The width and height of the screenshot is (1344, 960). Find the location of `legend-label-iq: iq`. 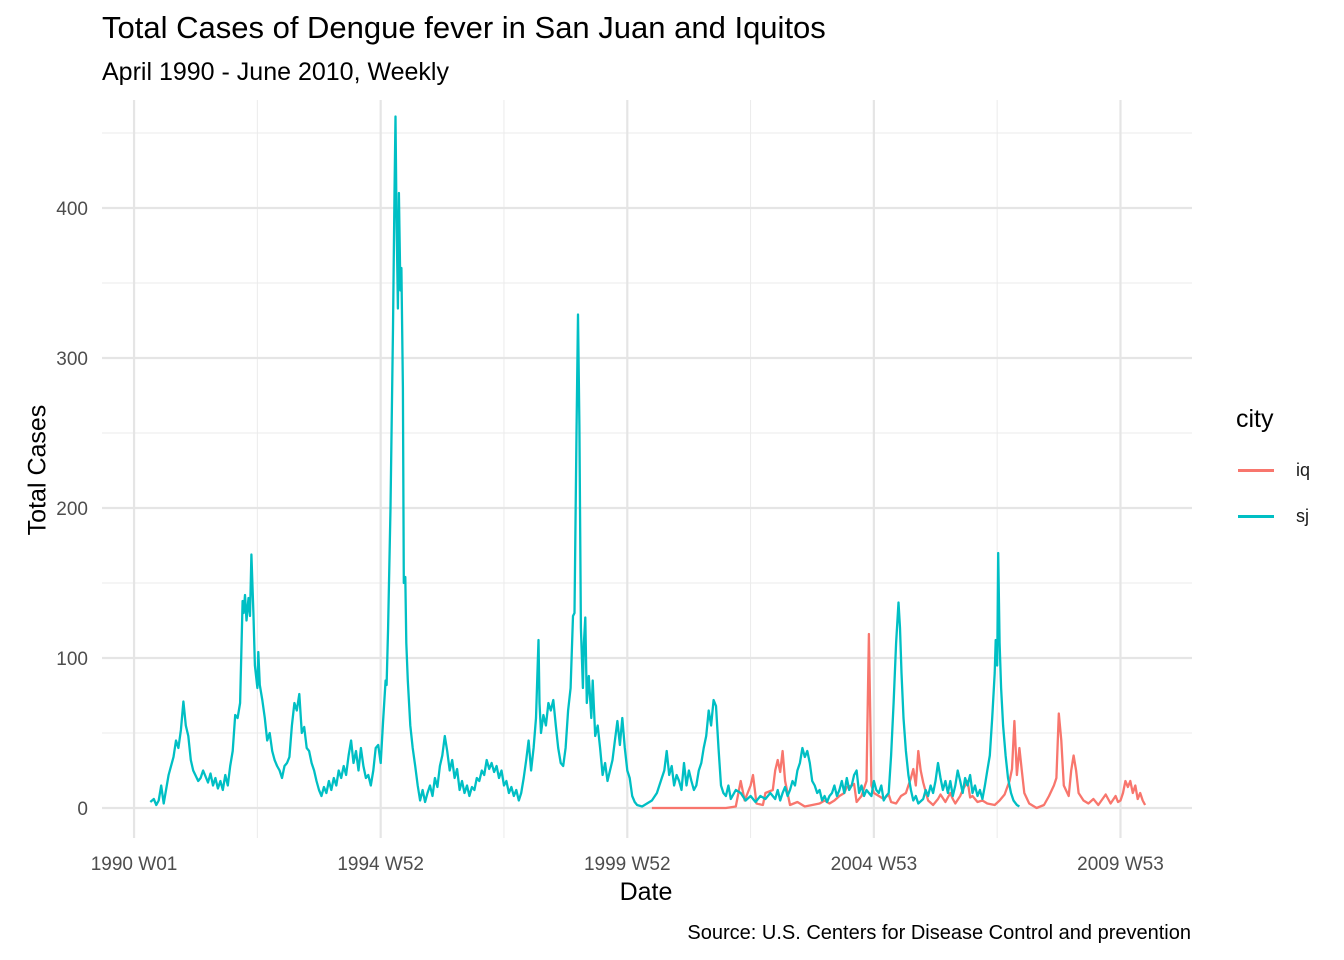

legend-label-iq: iq is located at coordinates (1303, 469).